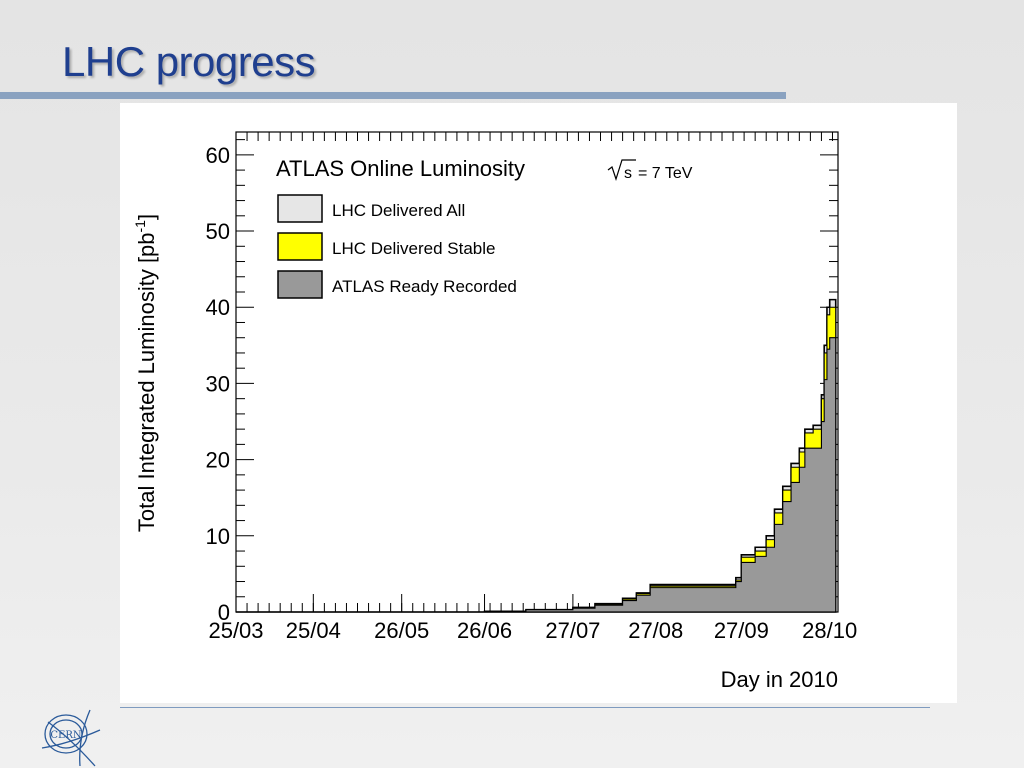 Image resolution: width=1024 pixels, height=768 pixels. I want to click on legend-swatch-all, so click(300, 208).